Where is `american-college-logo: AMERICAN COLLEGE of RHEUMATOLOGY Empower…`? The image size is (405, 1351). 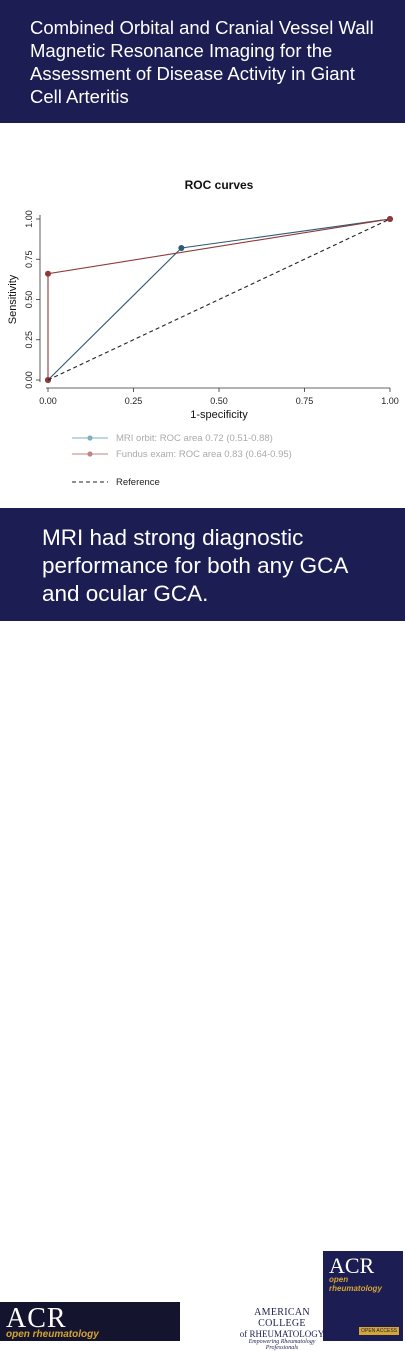 american-college-logo: AMERICAN COLLEGE of RHEUMATOLOGY Empower… is located at coordinates (282, 1329).